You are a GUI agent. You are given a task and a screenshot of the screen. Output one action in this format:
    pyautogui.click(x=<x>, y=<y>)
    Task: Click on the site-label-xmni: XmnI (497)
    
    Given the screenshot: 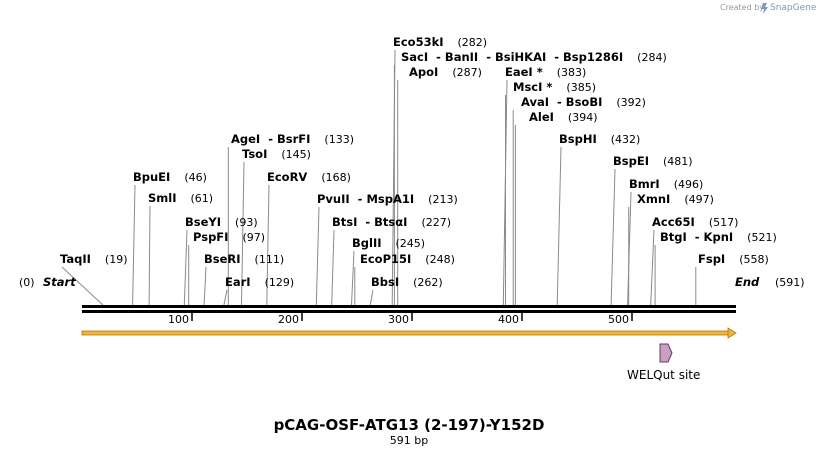 What is the action you would take?
    pyautogui.click(x=675, y=199)
    